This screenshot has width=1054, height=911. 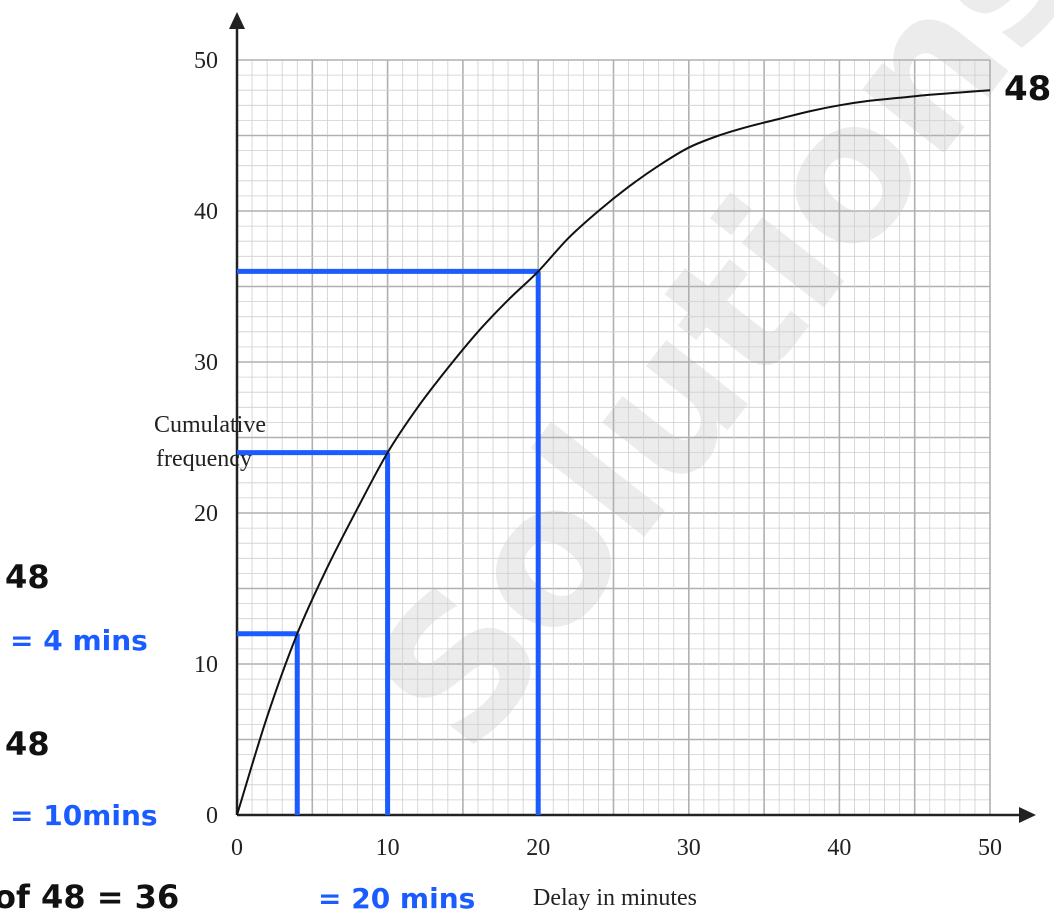 What do you see at coordinates (538, 848) in the screenshot?
I see `x-tick-label: 20` at bounding box center [538, 848].